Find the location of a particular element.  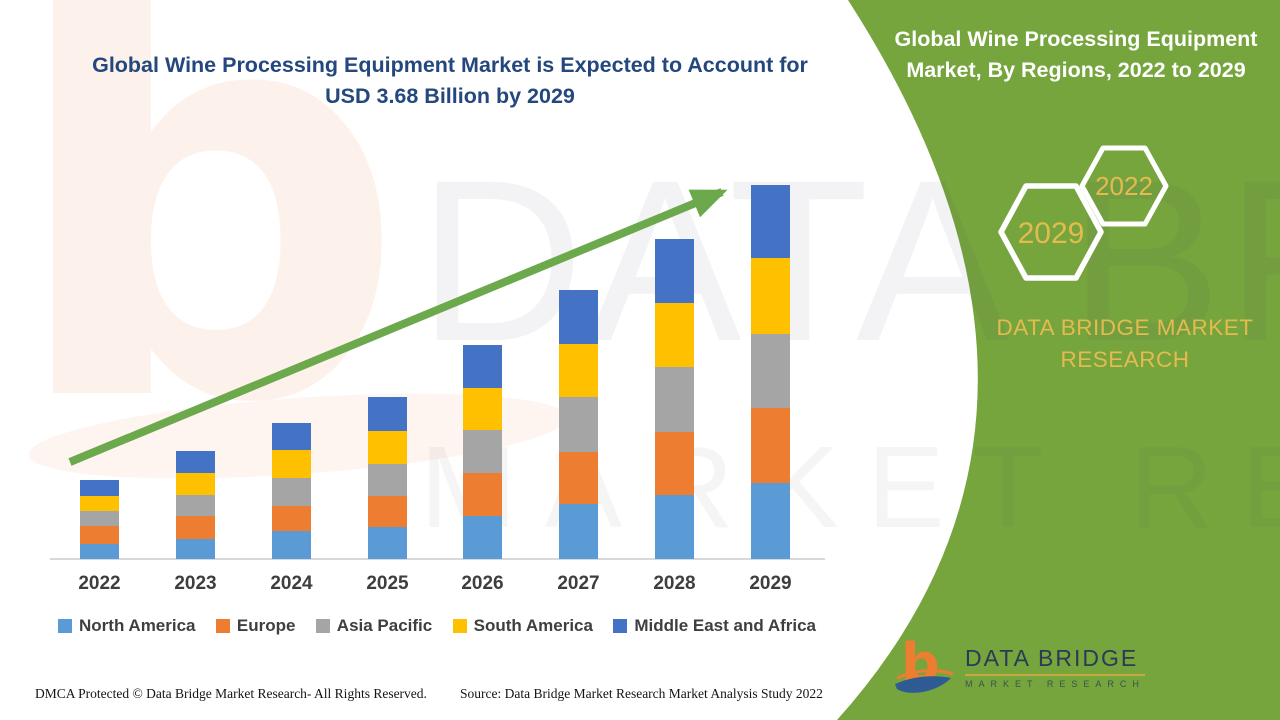

bar-2026 is located at coordinates (482, 451).